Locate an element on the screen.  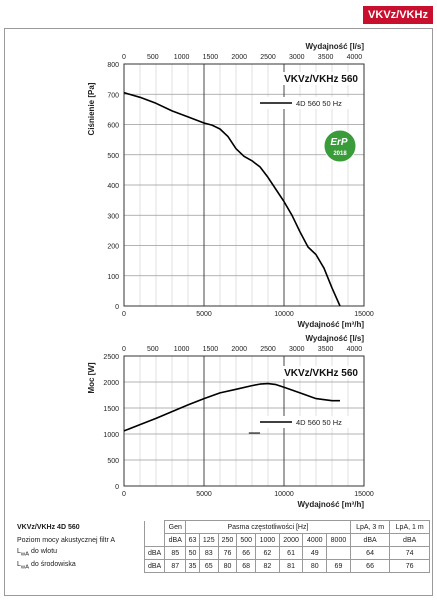
table-band: 1000 is located at coordinates (267, 540).